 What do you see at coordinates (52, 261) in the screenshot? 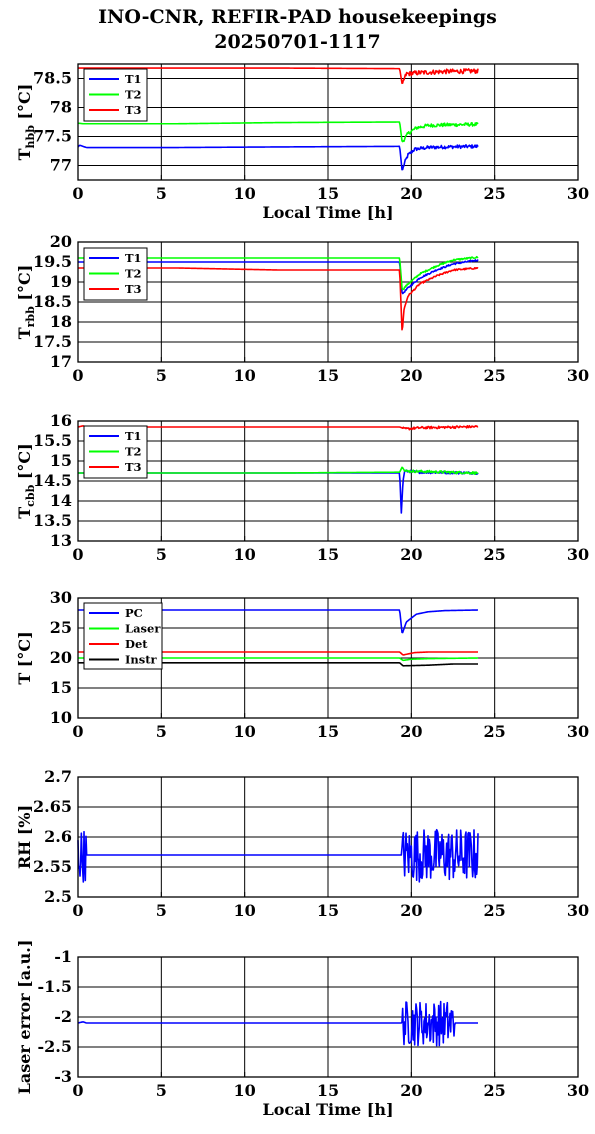
I see `y-tick-label: 19.5` at bounding box center [52, 261].